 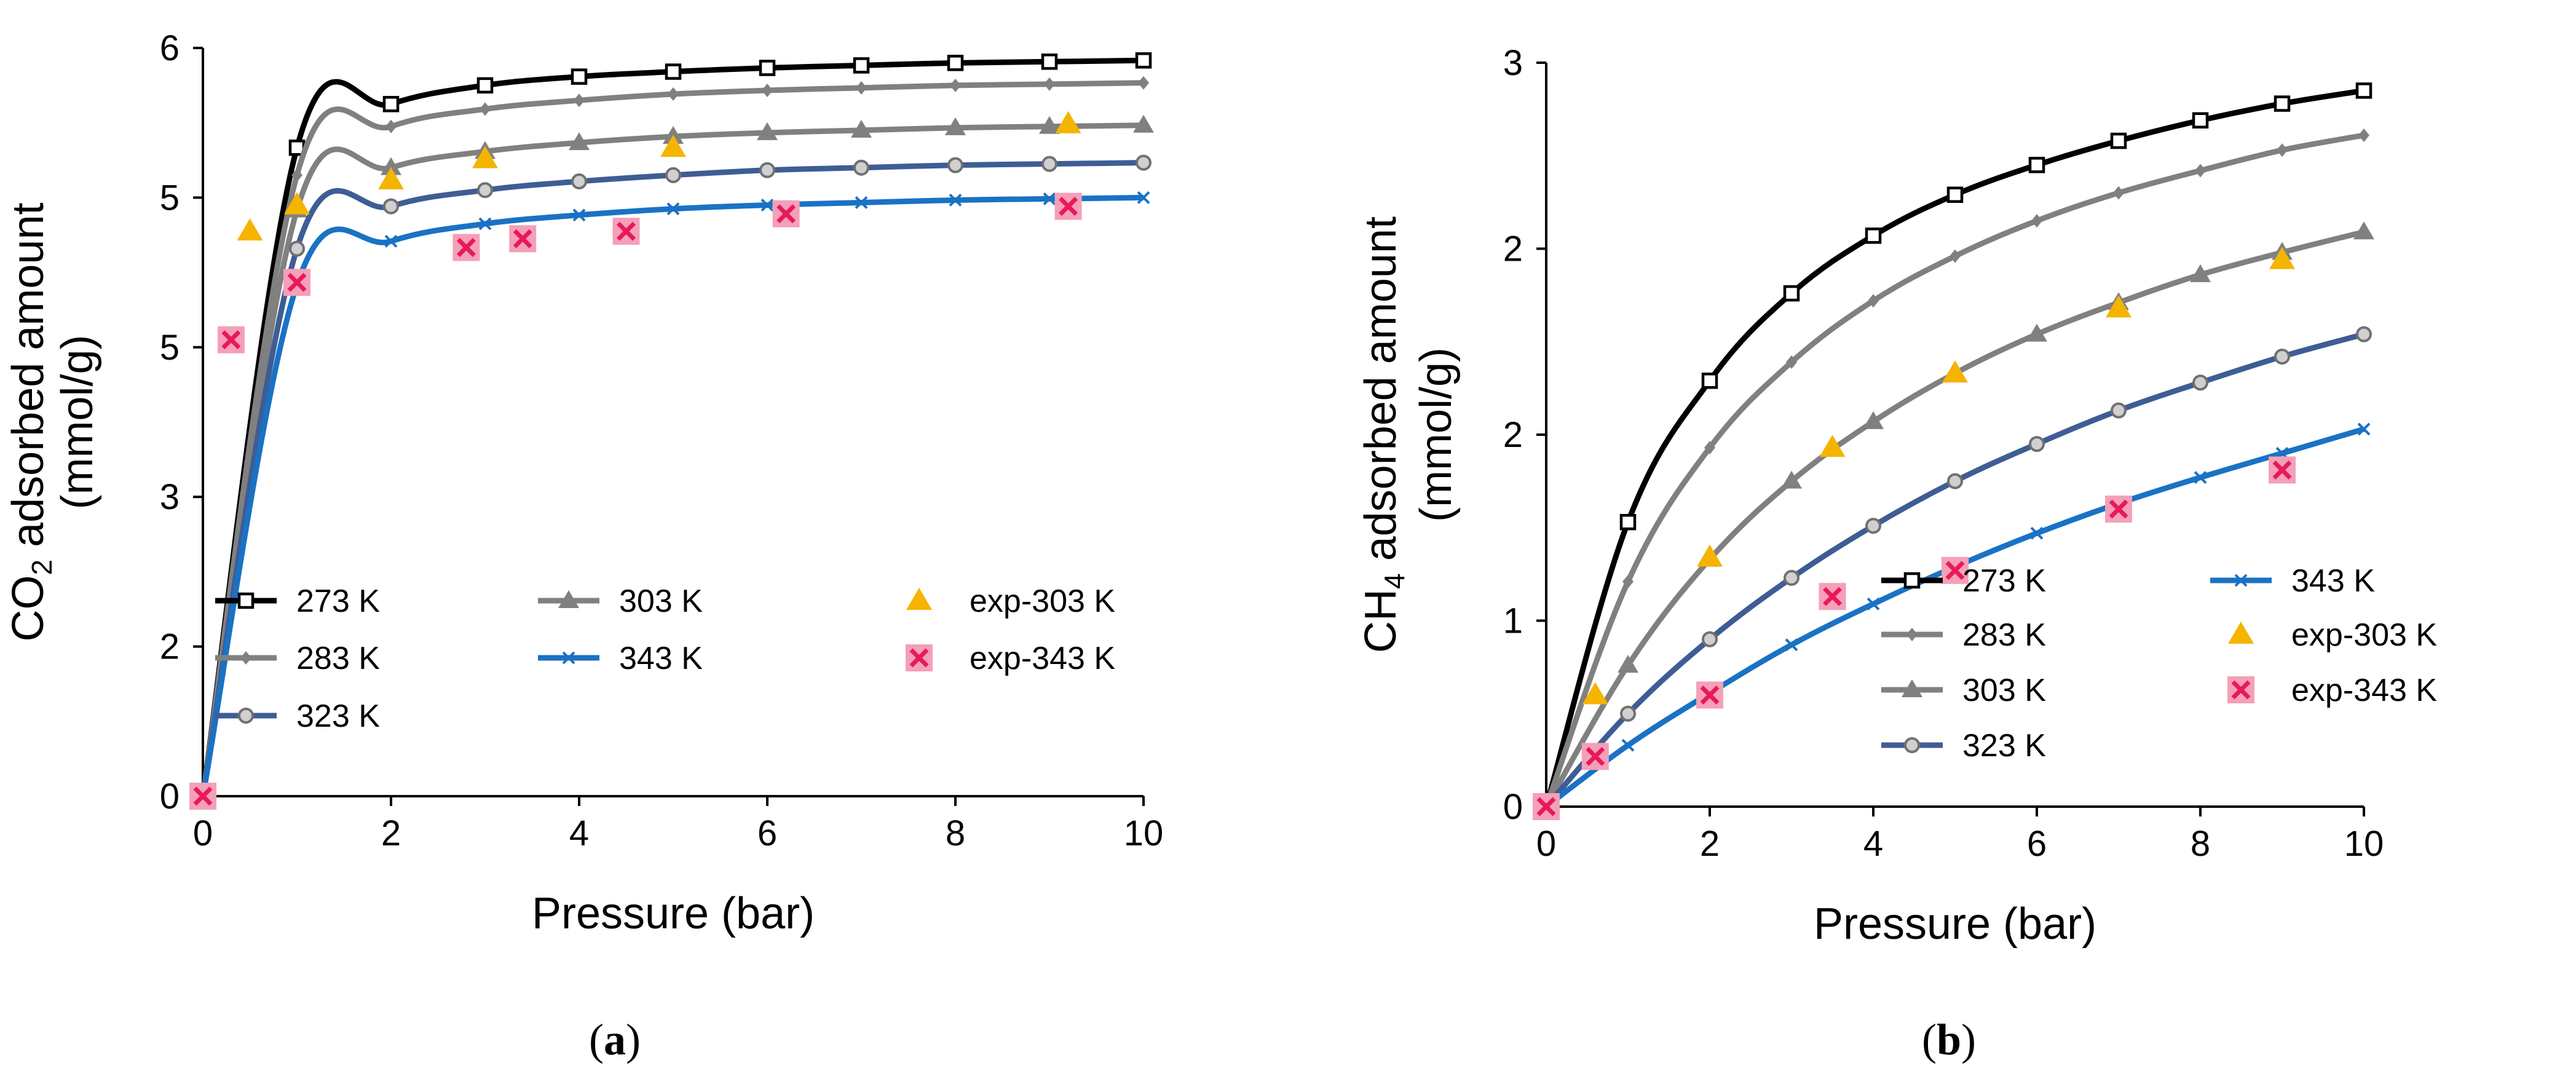 I want to click on series-exp-303-k, so click(x=1938, y=476).